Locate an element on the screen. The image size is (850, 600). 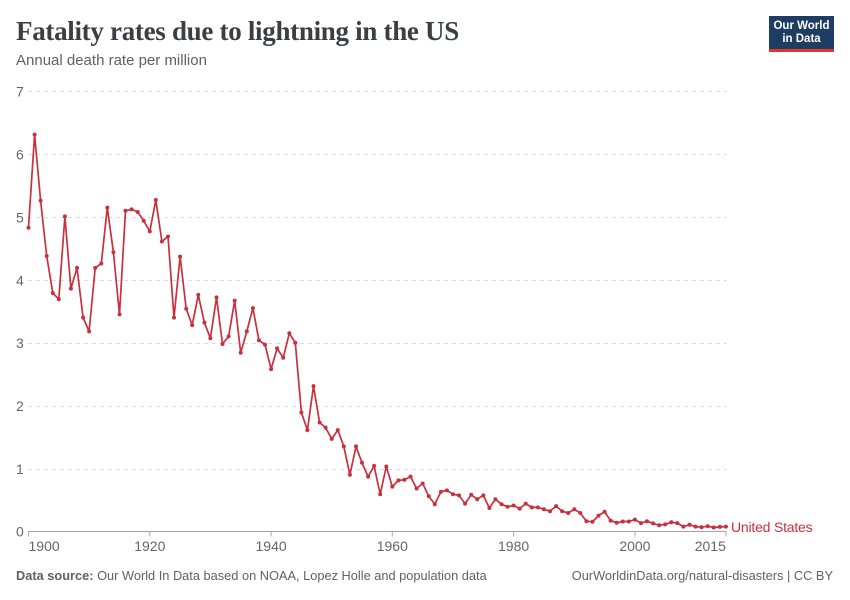
svg-text: 6 is located at coordinates (20, 155).